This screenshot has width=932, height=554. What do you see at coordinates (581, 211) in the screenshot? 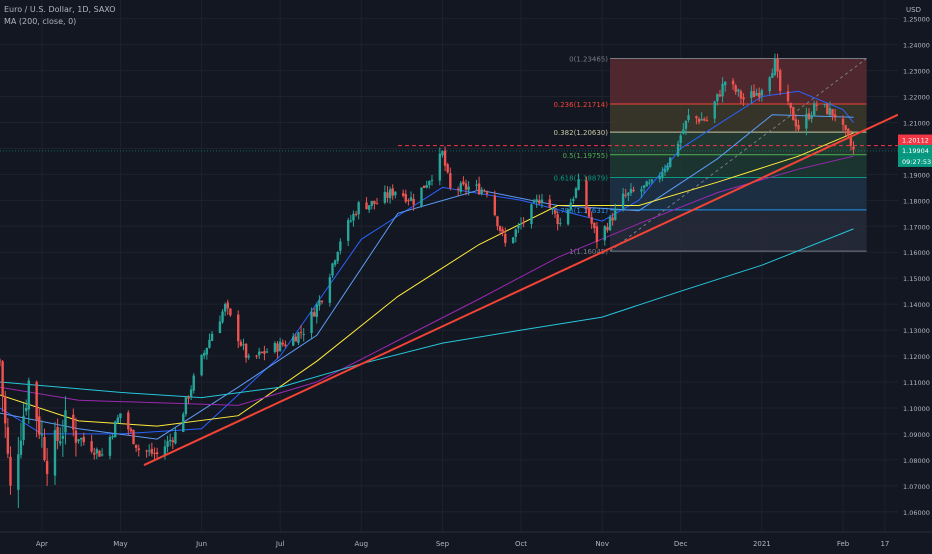
I see `fib-level-label: 0.786(1.17631)` at bounding box center [581, 211].